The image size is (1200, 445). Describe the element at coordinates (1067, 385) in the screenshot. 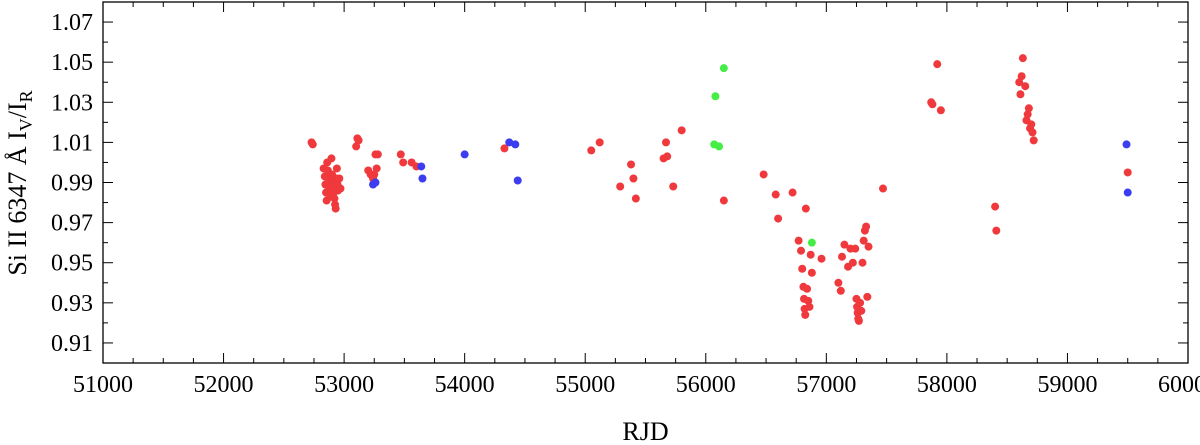

I see `x-tick-label: 59000` at that location.